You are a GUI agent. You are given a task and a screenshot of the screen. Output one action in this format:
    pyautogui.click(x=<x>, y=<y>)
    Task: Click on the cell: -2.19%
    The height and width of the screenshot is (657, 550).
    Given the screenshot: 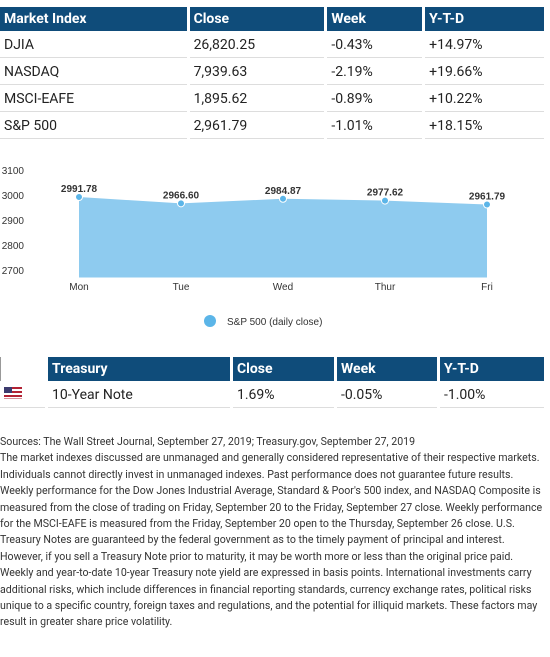 What is the action you would take?
    pyautogui.click(x=375, y=72)
    